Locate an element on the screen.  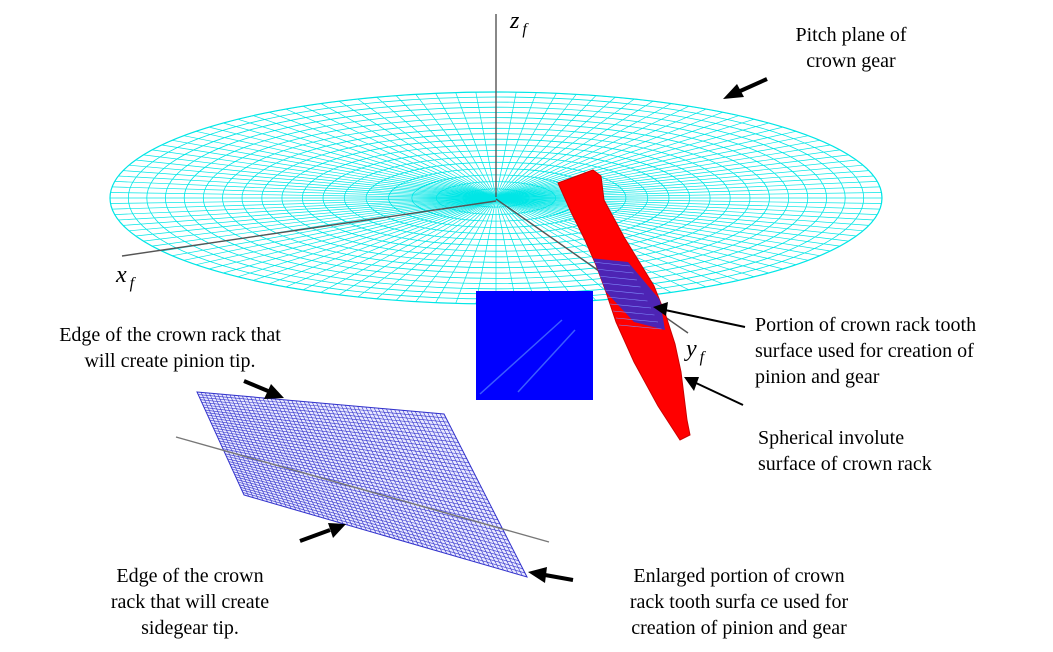
enlarged-mesh is located at coordinates (362, 484).